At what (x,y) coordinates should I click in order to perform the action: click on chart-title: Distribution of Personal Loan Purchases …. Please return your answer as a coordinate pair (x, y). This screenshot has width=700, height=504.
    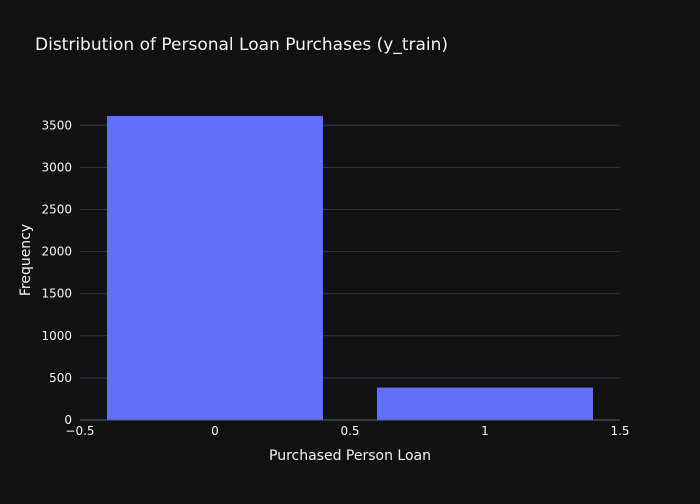
    Looking at the image, I should click on (241, 45).